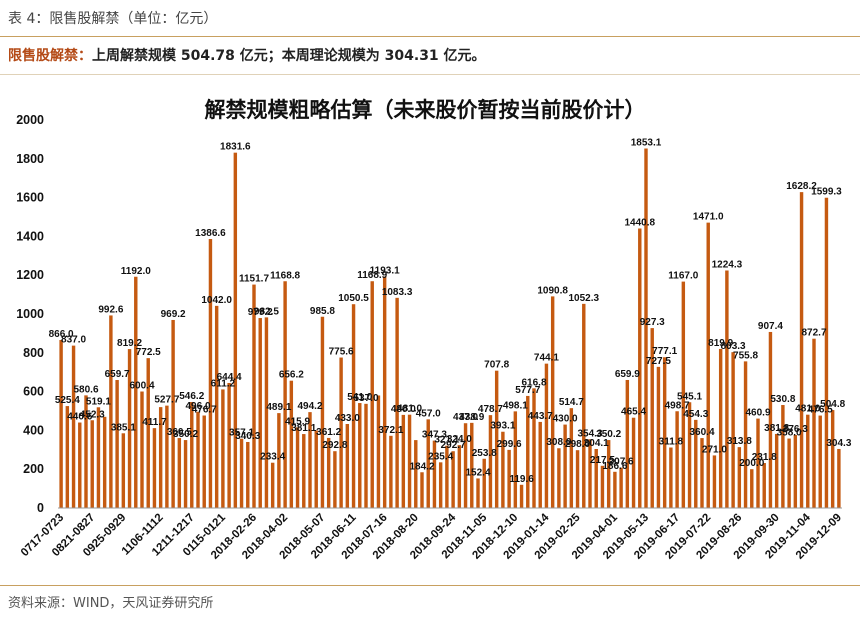 This screenshot has height=620, width=860. Describe the element at coordinates (30, 275) in the screenshot. I see `y-tick-label: 1200` at that location.